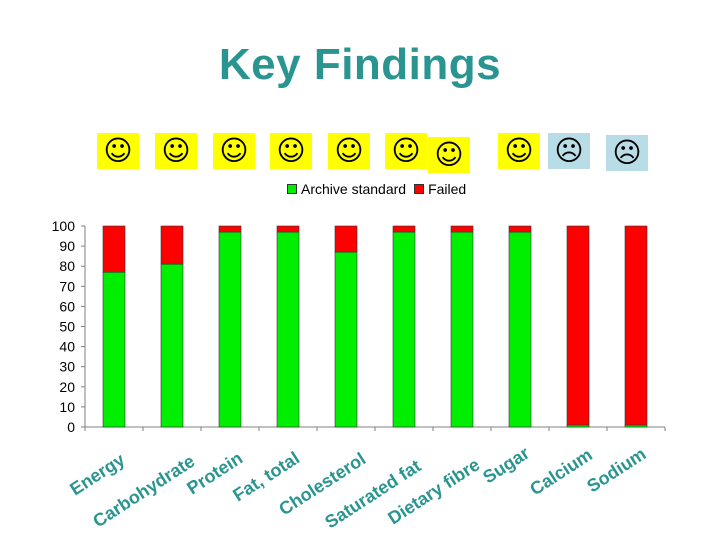 This screenshot has height=540, width=720. Describe the element at coordinates (506, 465) in the screenshot. I see `x-category-label: Sugar` at that location.